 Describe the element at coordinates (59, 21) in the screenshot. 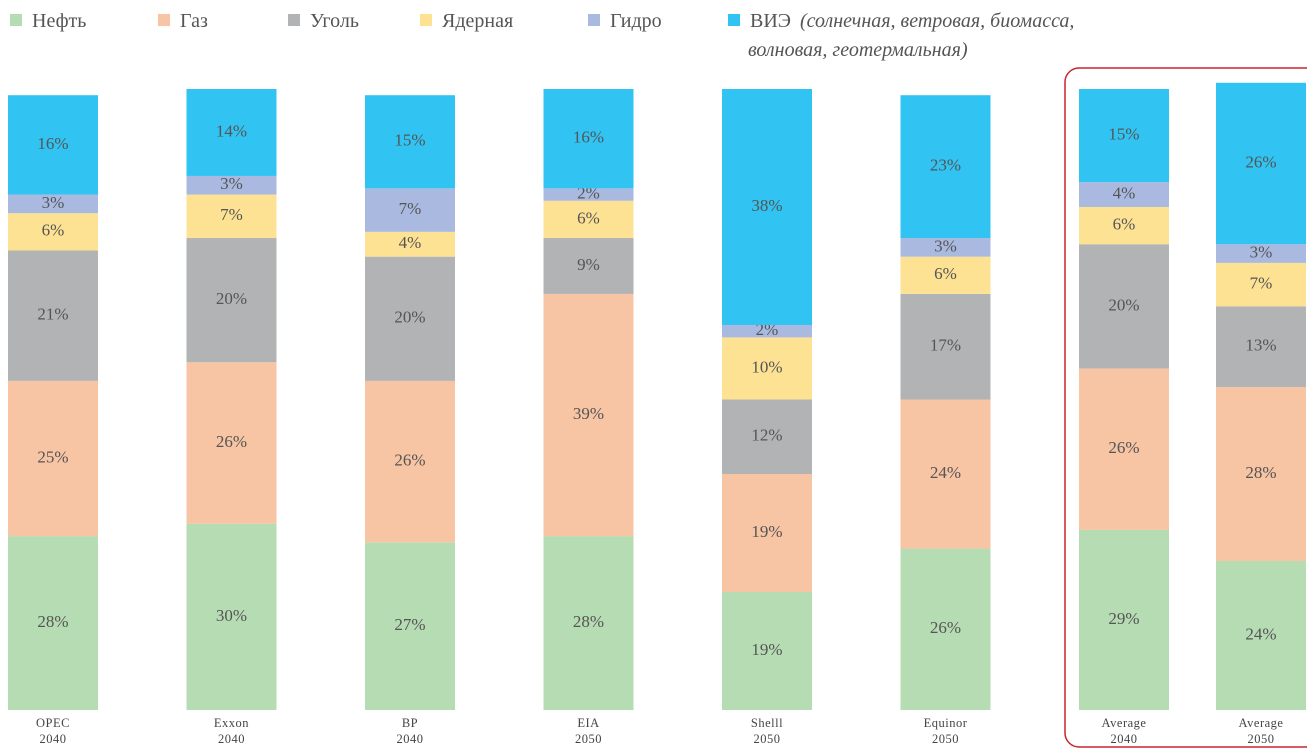

I see `legend-label: Нефть` at that location.